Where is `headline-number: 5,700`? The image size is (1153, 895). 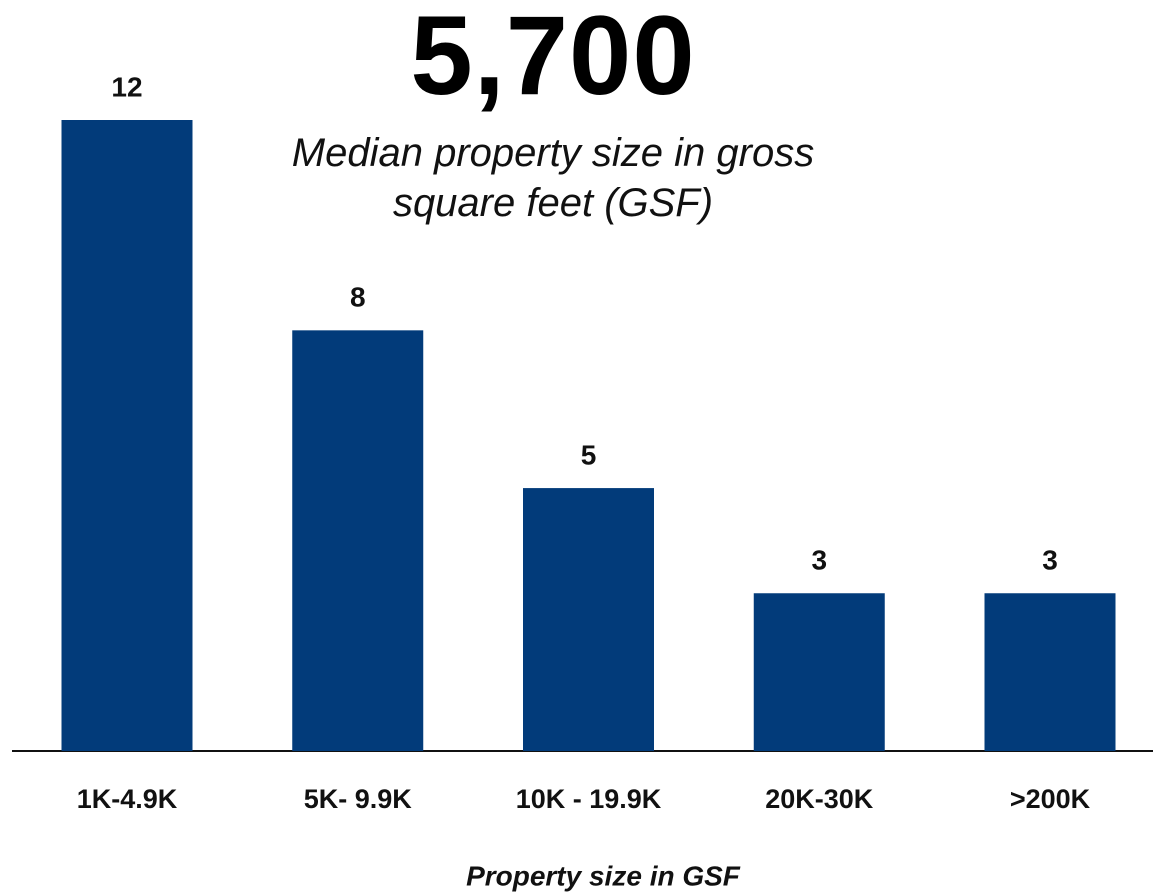
headline-number: 5,700 is located at coordinates (553, 59).